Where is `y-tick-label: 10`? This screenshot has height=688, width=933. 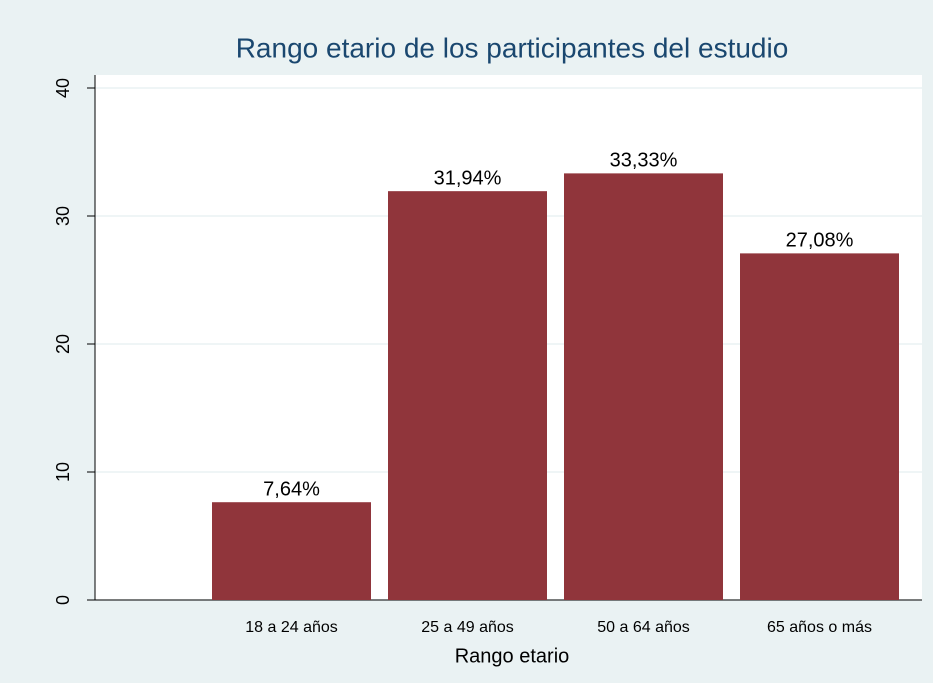 y-tick-label: 10 is located at coordinates (63, 472).